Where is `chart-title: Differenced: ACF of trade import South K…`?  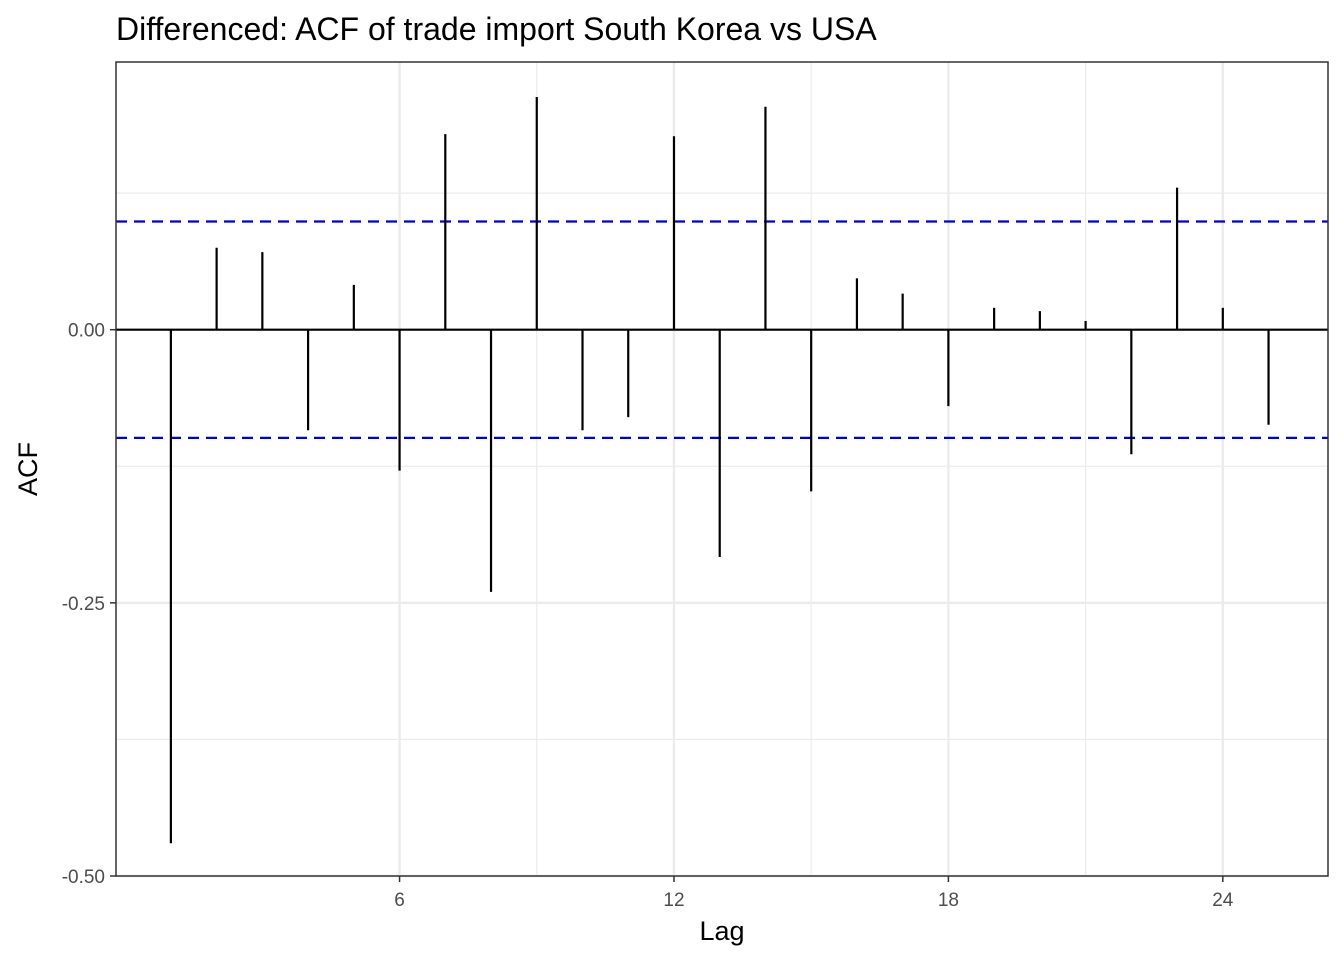 chart-title: Differenced: ACF of trade import South K… is located at coordinates (496, 29).